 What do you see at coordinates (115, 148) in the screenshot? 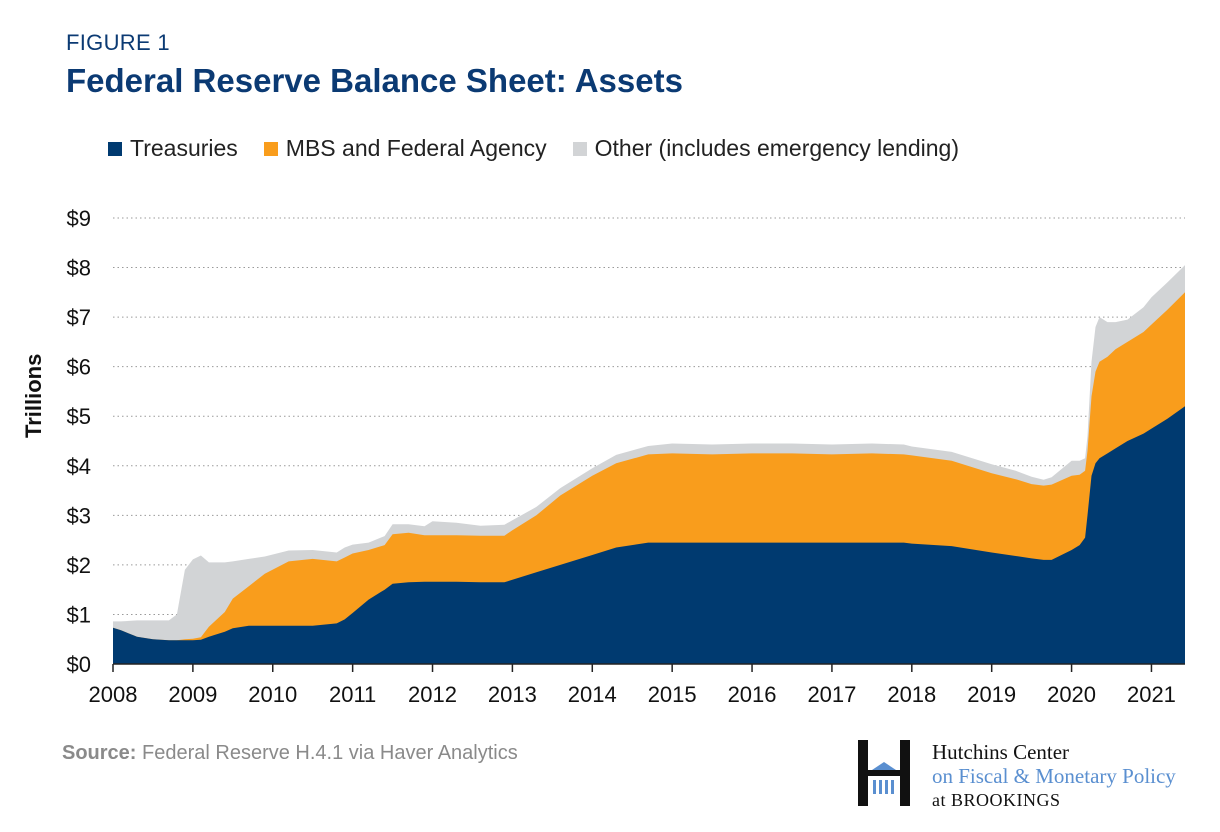
I see `legend-swatch-treasuries` at bounding box center [115, 148].